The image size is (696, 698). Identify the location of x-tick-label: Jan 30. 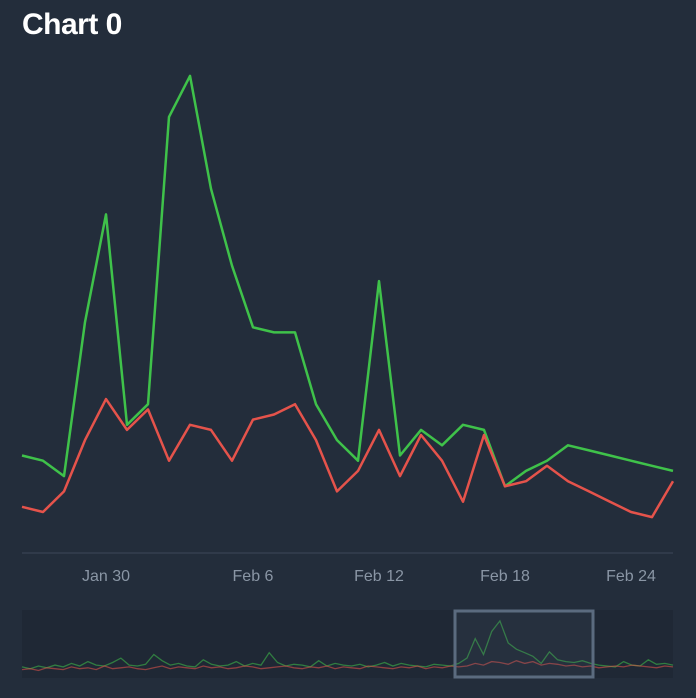
(106, 576).